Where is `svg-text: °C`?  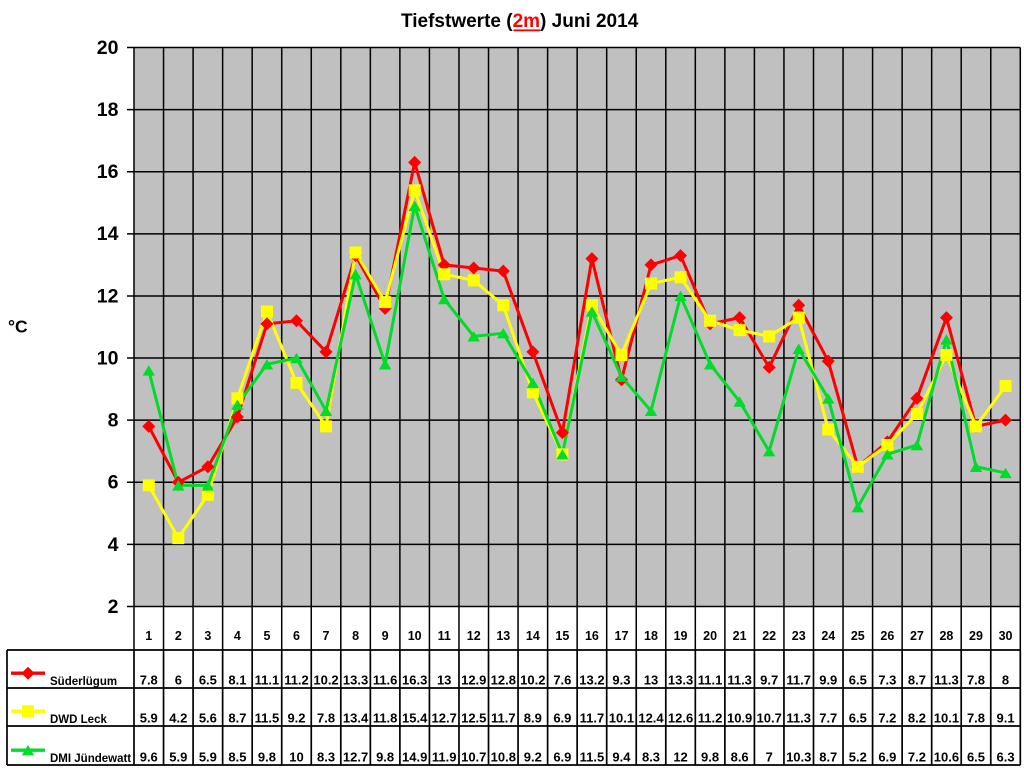
svg-text: °C is located at coordinates (18, 327).